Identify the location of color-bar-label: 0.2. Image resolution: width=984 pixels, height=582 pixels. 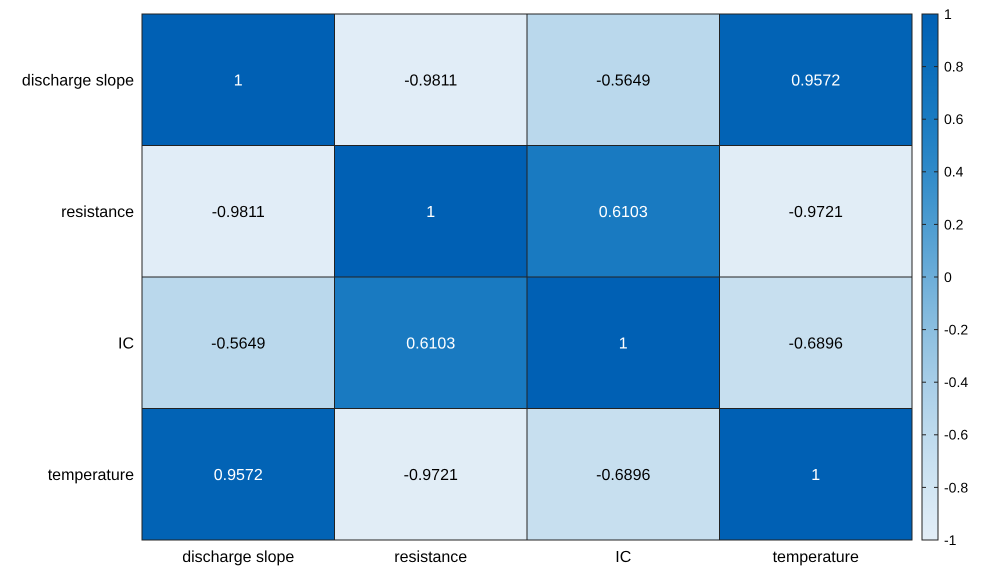
(954, 224).